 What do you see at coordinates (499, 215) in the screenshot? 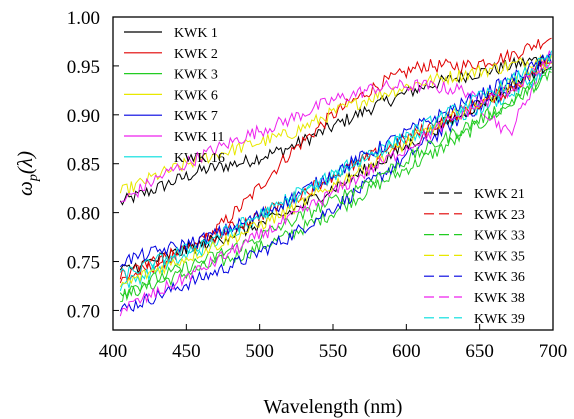
I see `legend-label: KWK 23` at bounding box center [499, 215].